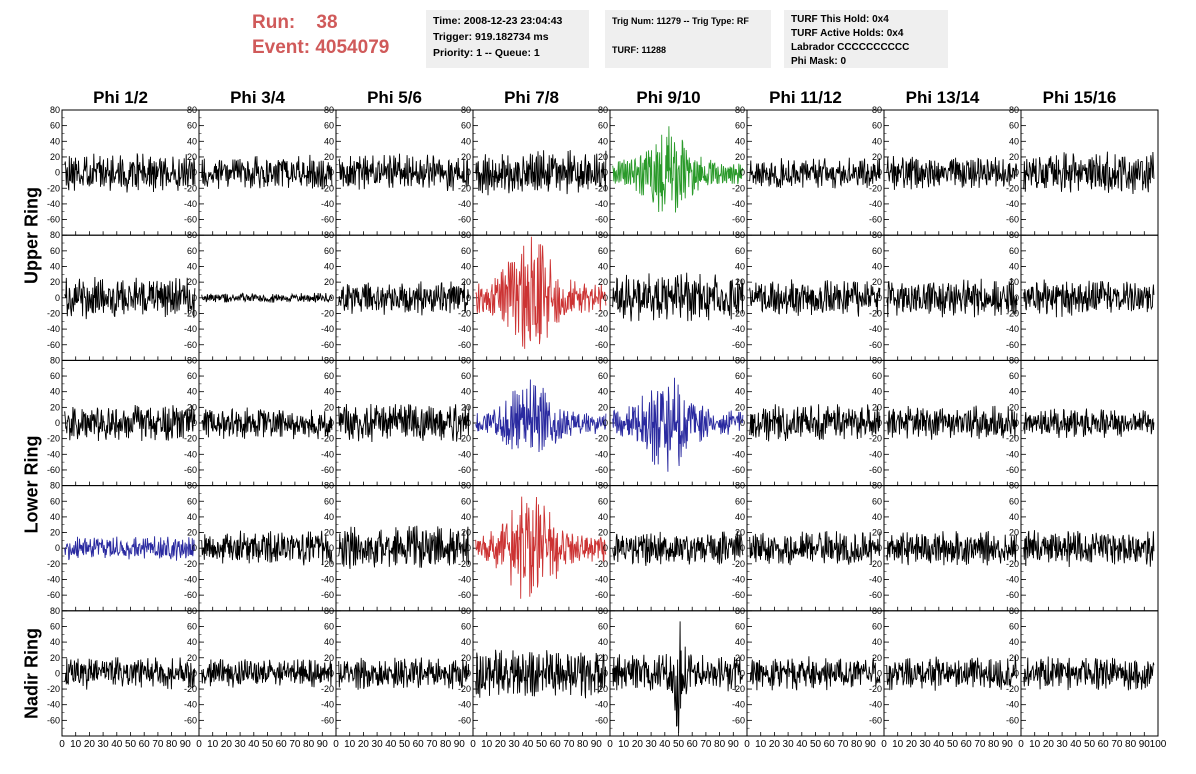  I want to click on waveform-panel-r1-c2: -60 -40 -20 0 20 40 60 80, so click(397, 295).